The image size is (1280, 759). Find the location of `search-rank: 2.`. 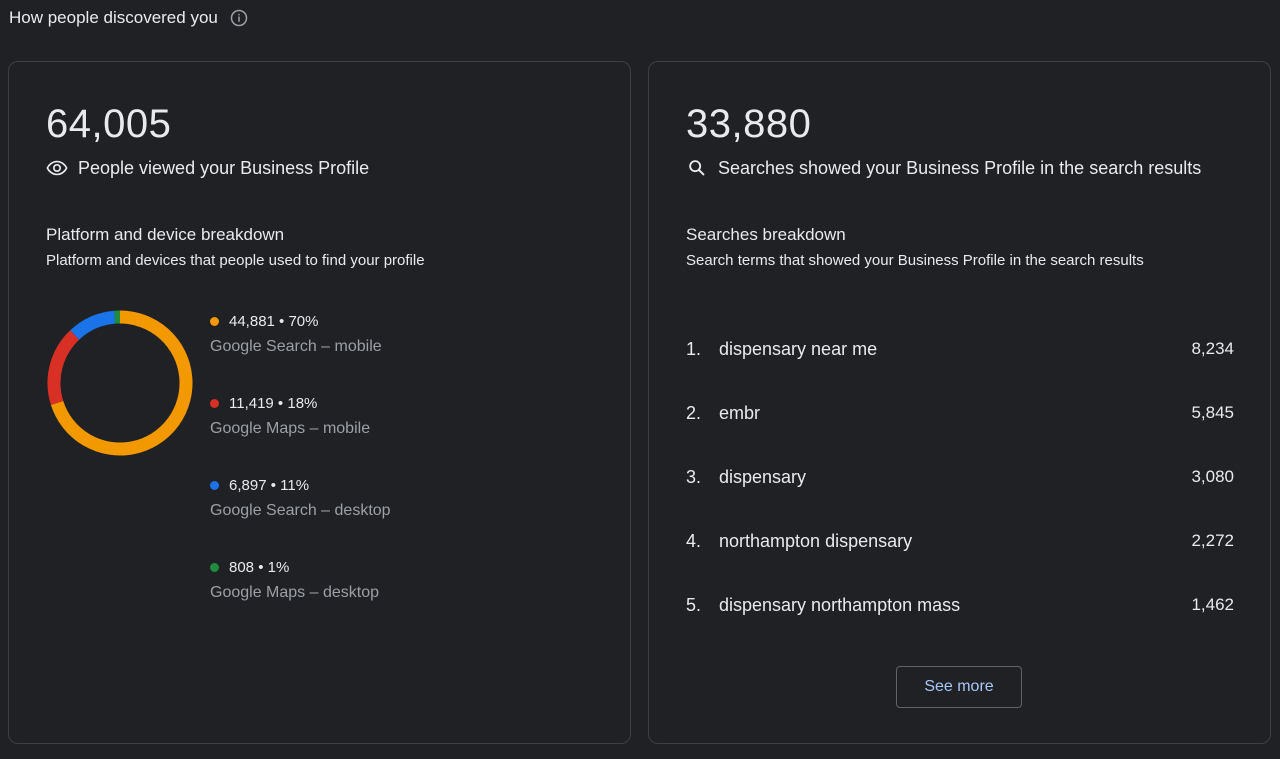

search-rank: 2. is located at coordinates (694, 412).